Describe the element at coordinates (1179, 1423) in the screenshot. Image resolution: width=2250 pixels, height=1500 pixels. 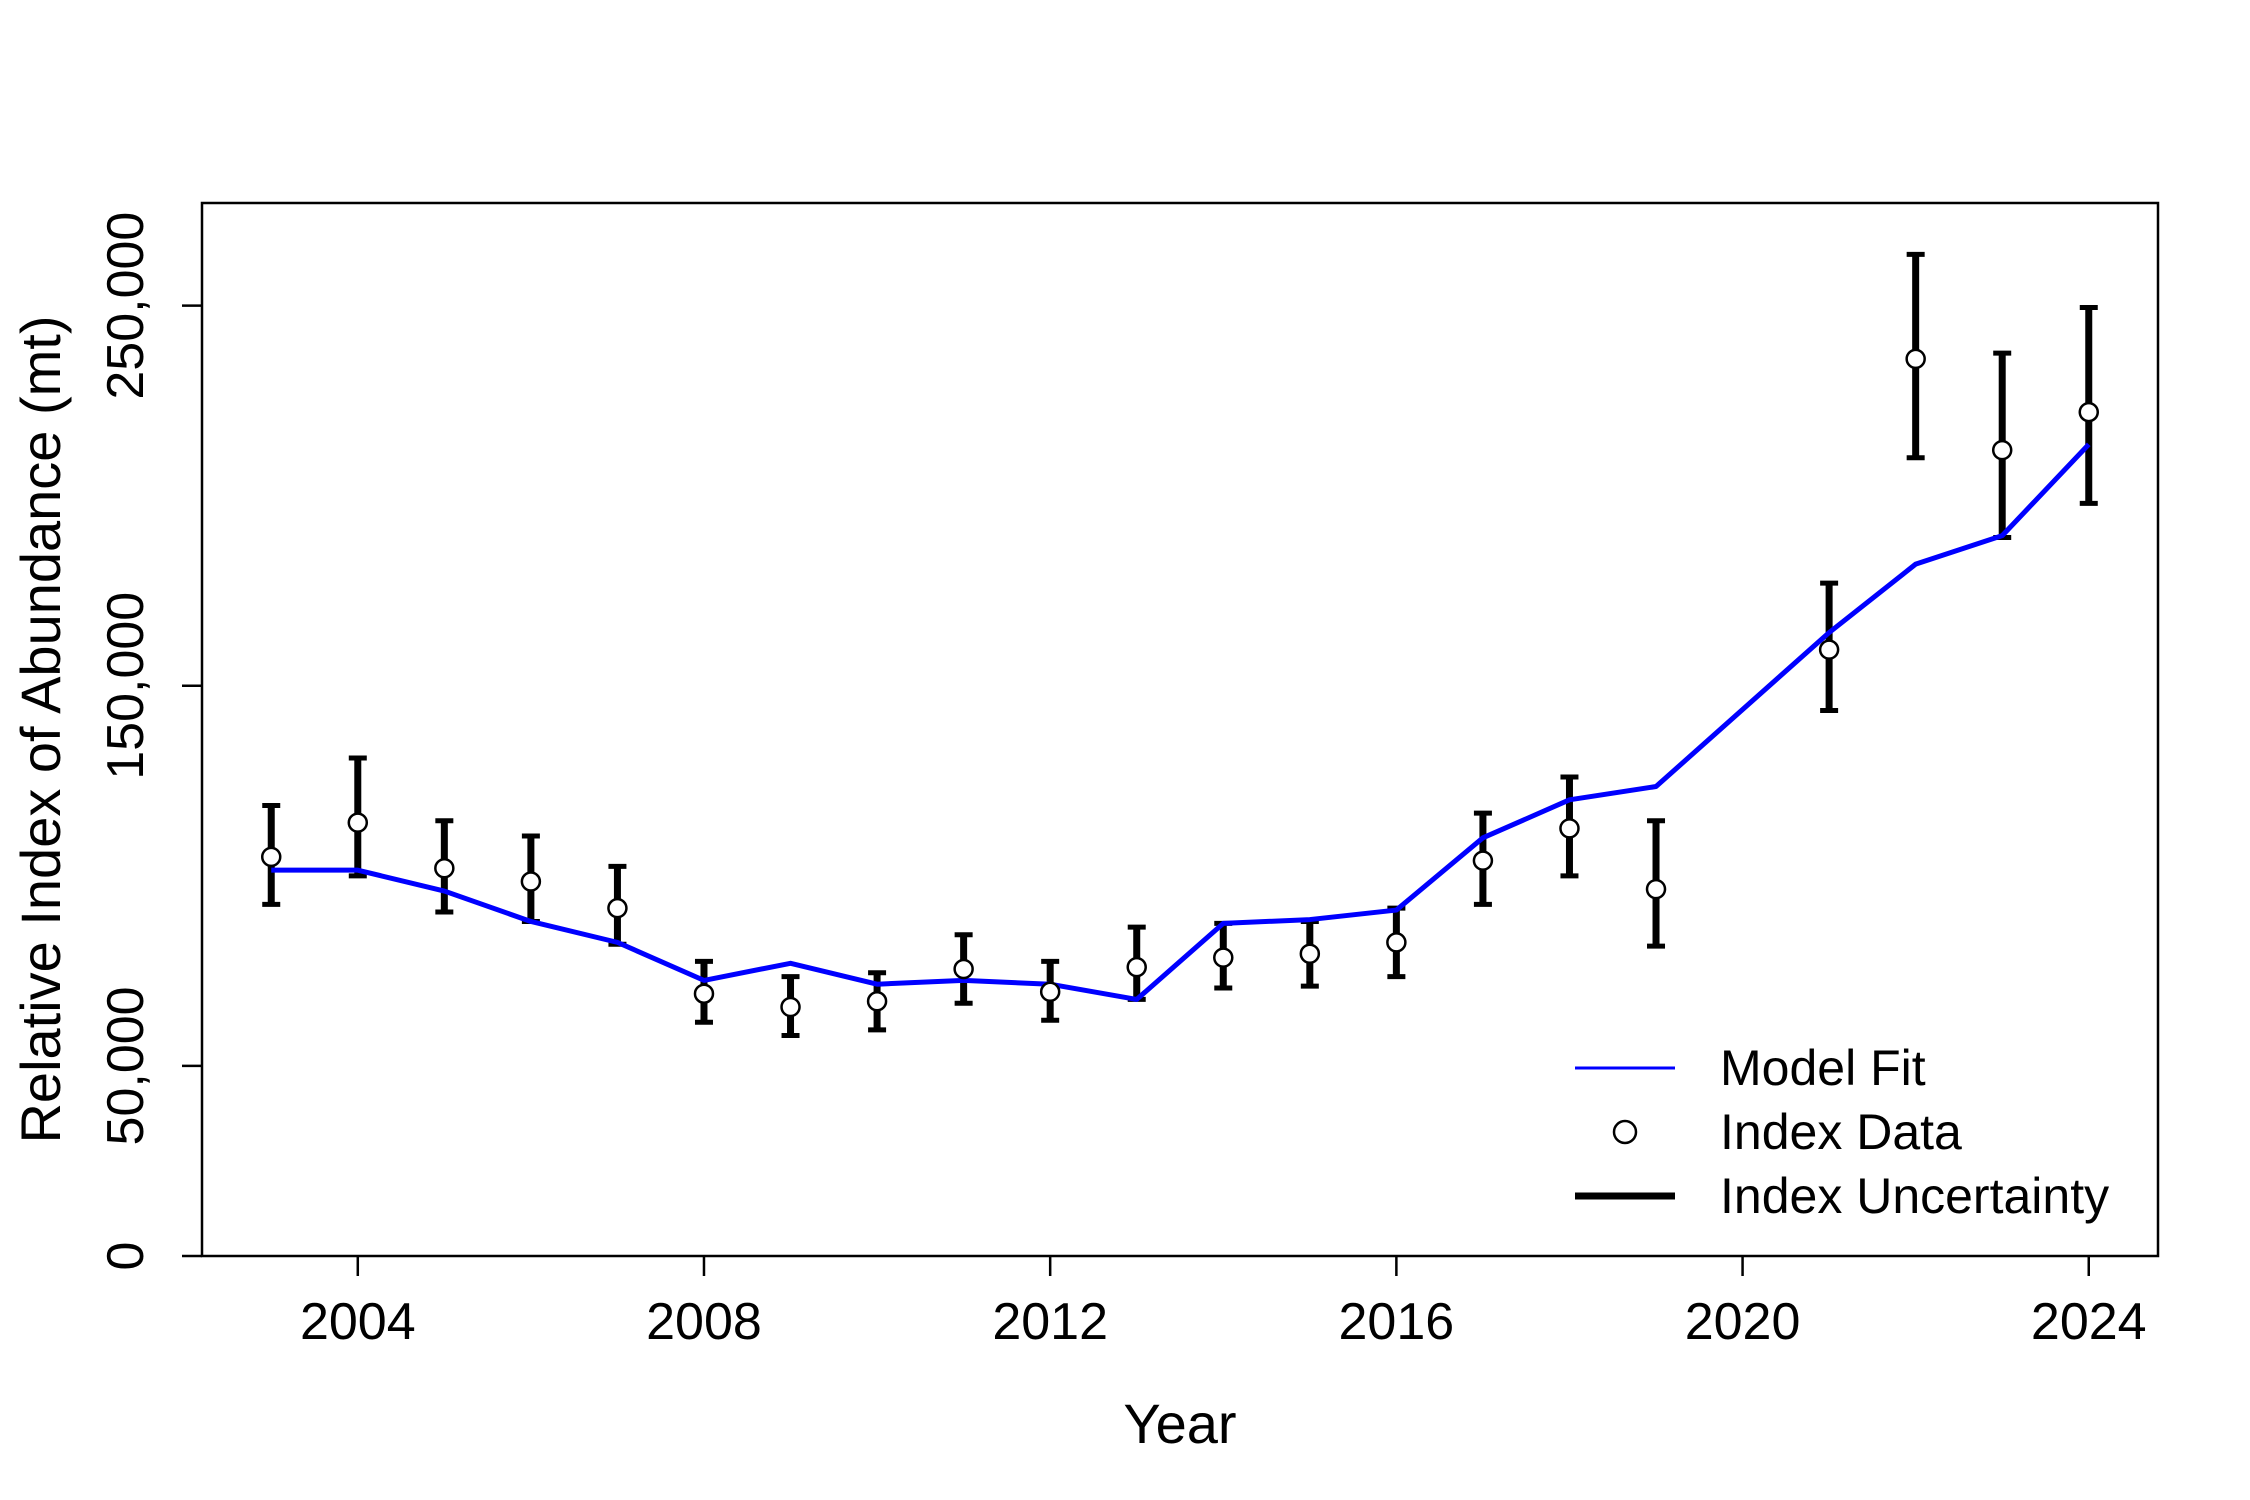
I see `x-axis-title: Year` at that location.